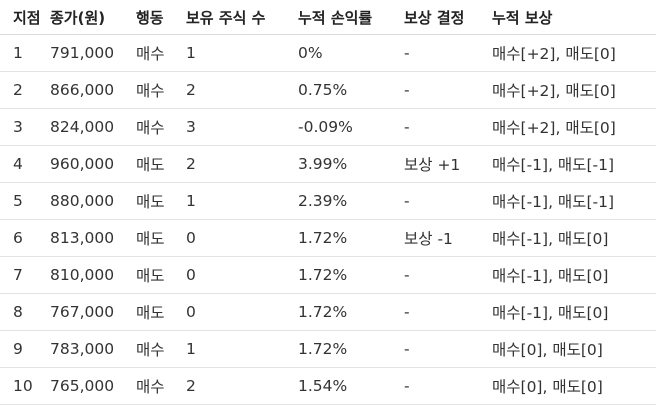 The height and width of the screenshot is (405, 656). I want to click on header-cumulative-return: 누적 손익률, so click(351, 17).